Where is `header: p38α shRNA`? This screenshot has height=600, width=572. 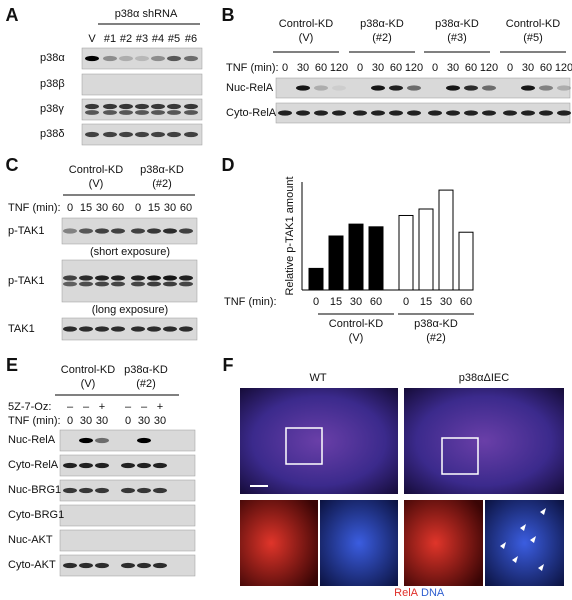 header: p38α shRNA is located at coordinates (146, 14).